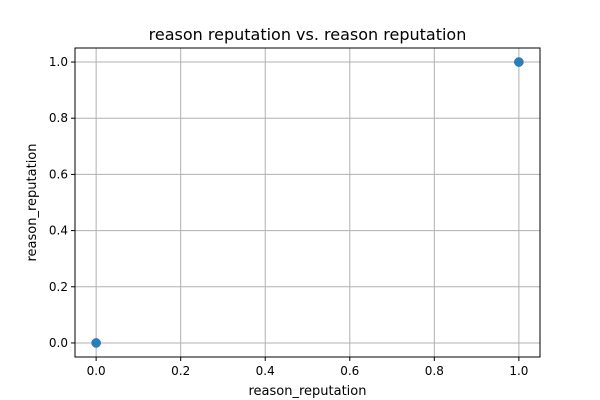  I want to click on x-tick-label: 0.0, so click(96, 371).